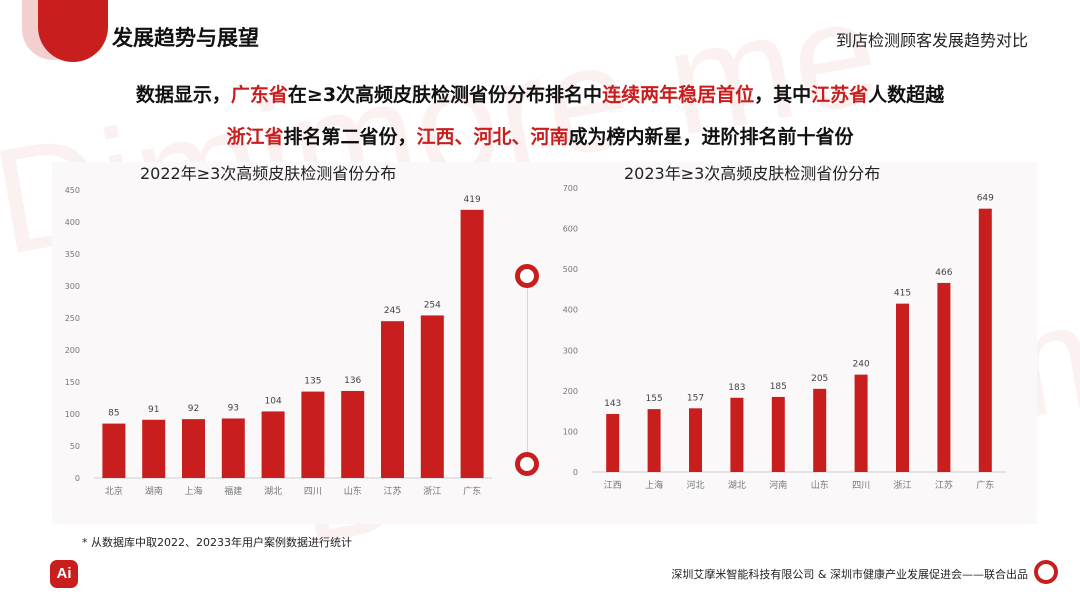  What do you see at coordinates (527, 370) in the screenshot?
I see `connector-line` at bounding box center [527, 370].